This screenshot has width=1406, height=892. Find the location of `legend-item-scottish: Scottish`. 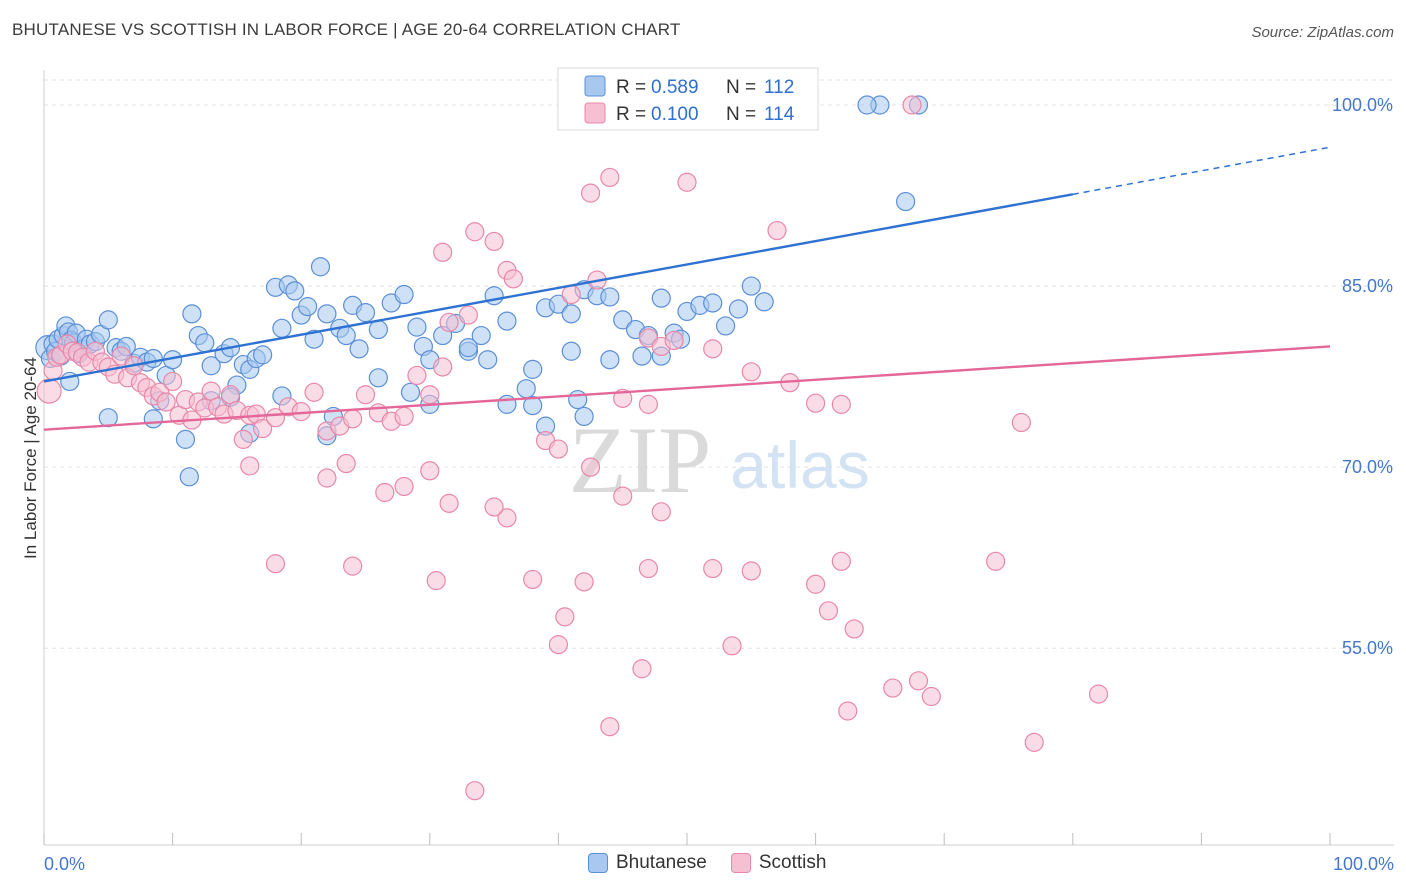

legend-item-scottish: Scottish is located at coordinates (778, 863).